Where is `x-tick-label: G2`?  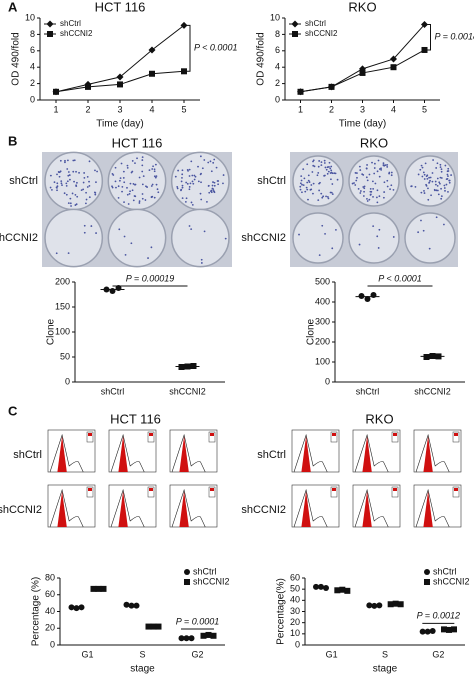 x-tick-label: G2 is located at coordinates (438, 654).